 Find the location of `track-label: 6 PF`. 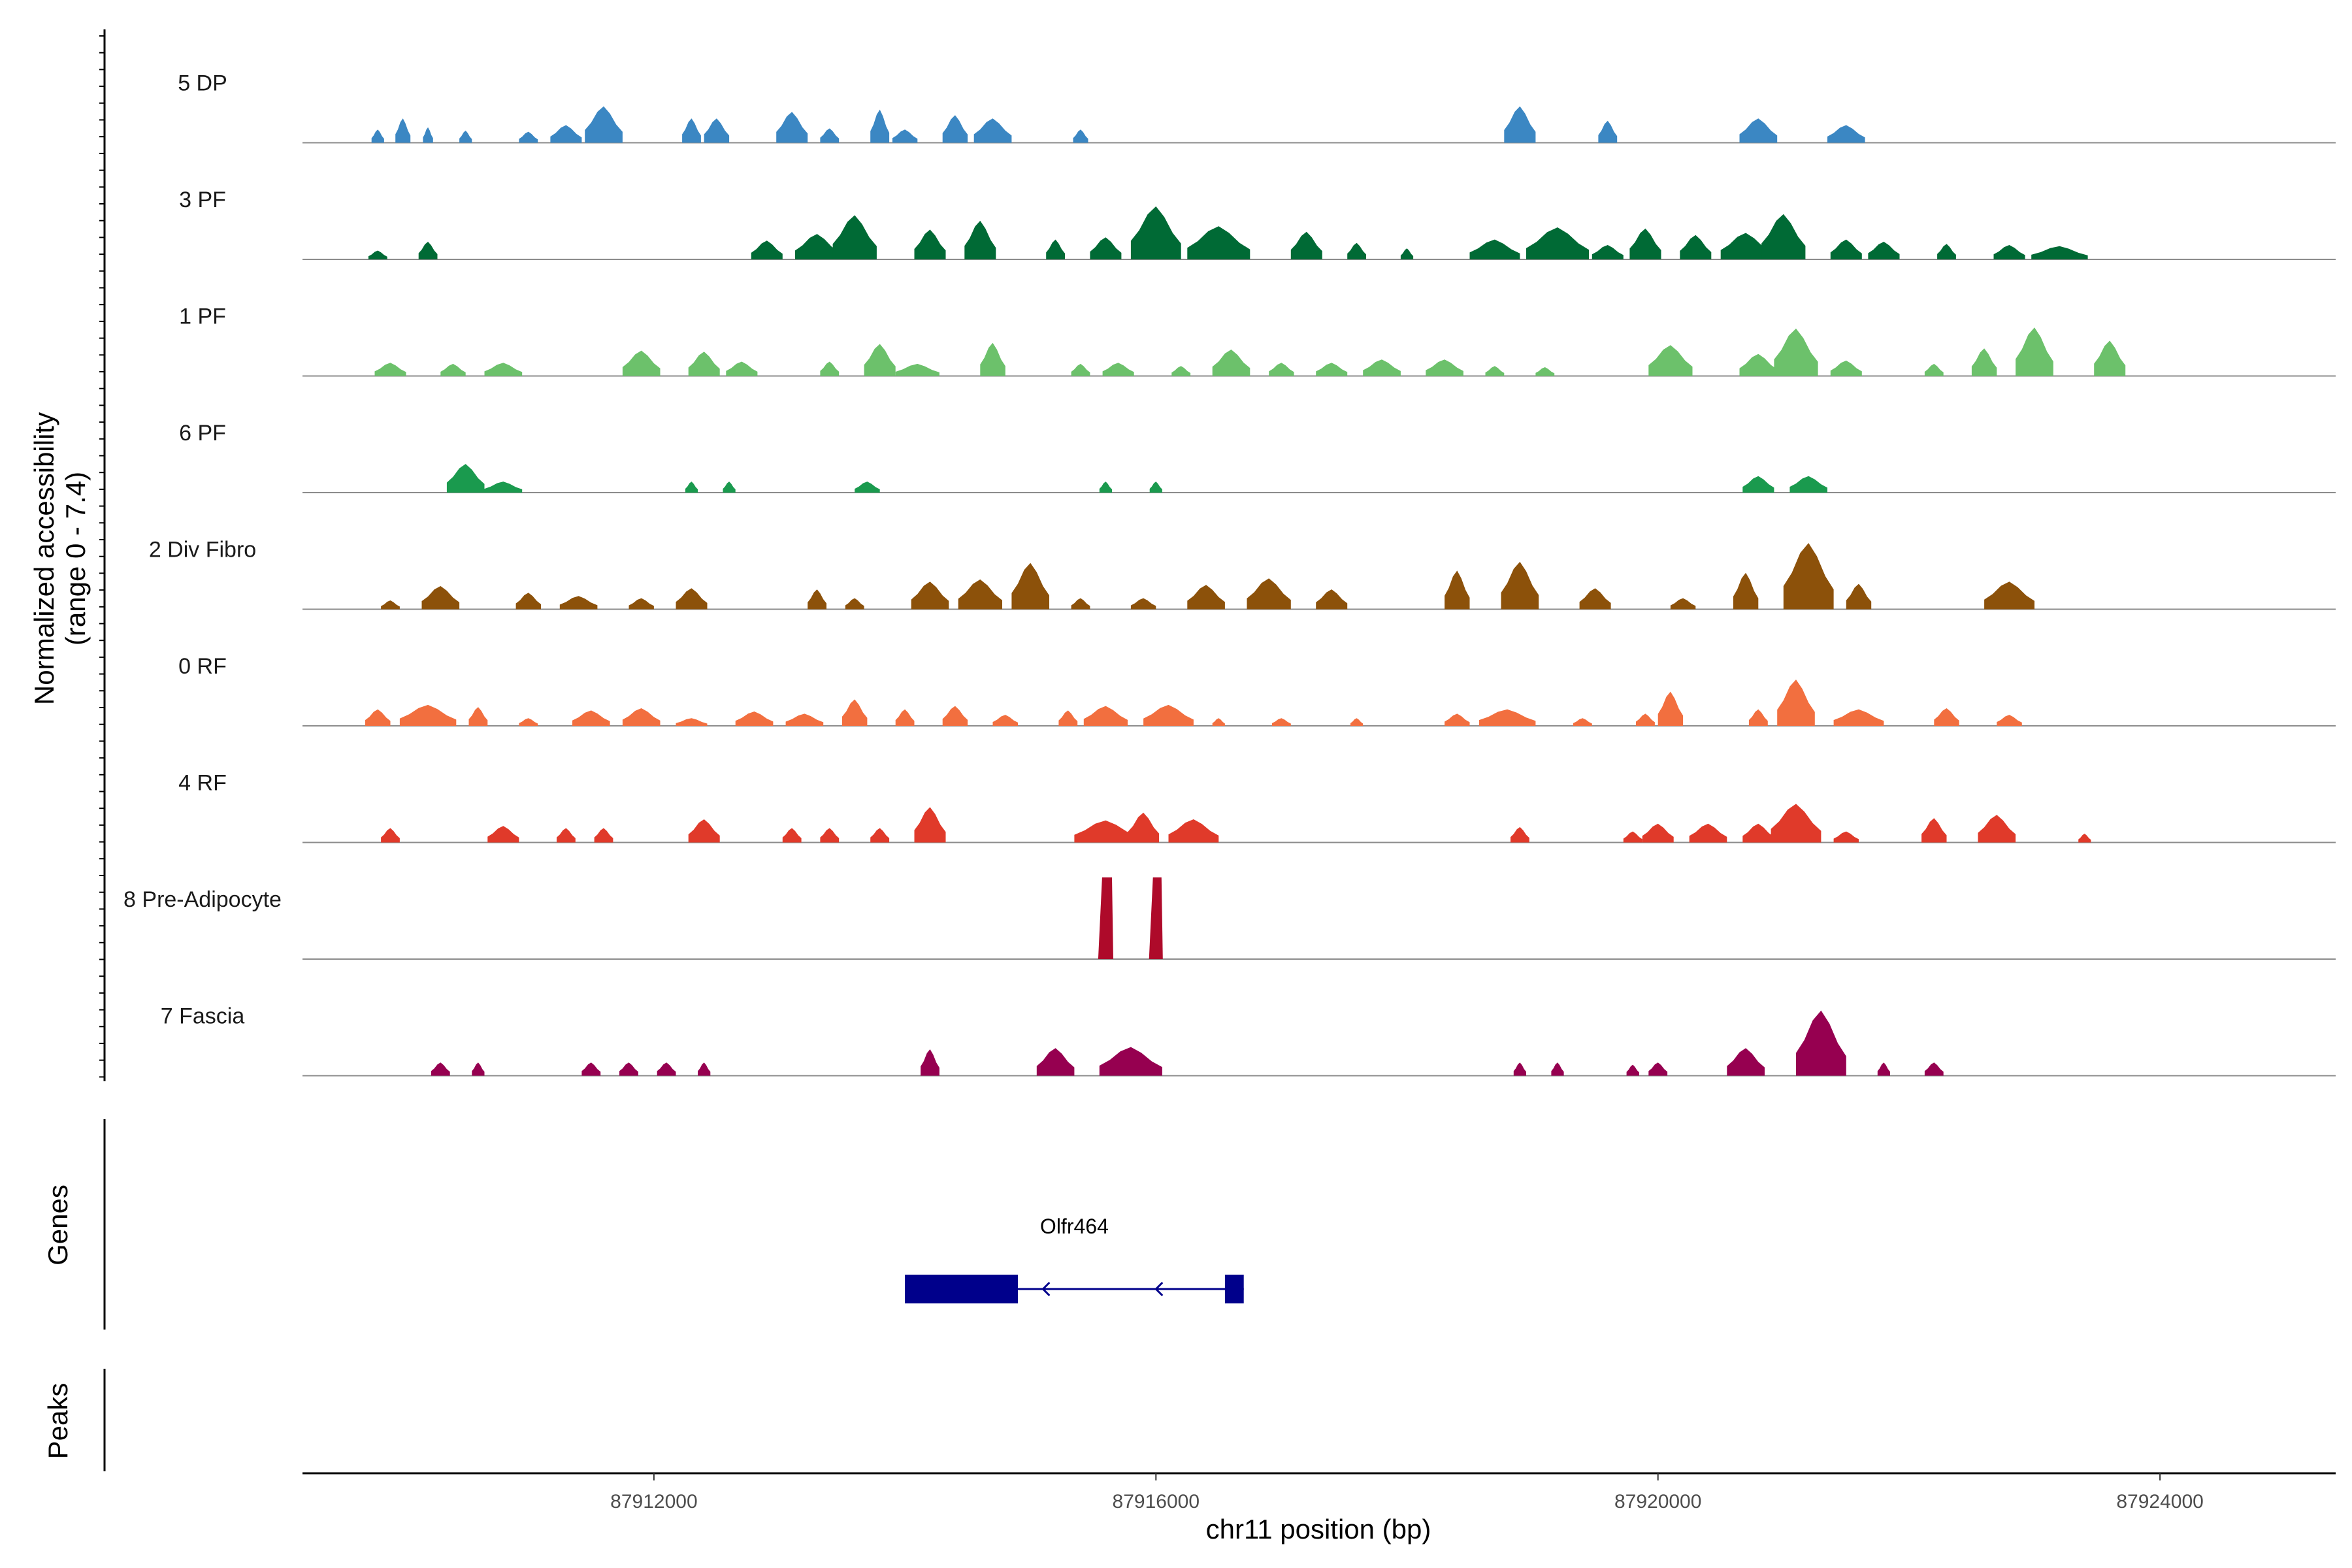

track-label: 6 PF is located at coordinates (202, 433).